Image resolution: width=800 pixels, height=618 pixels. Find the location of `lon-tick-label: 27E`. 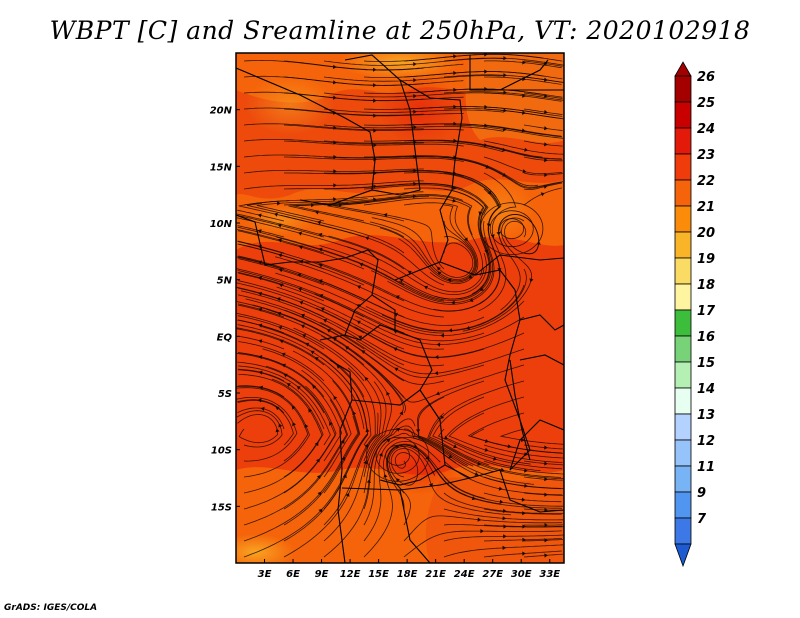

lon-tick-label: 27E is located at coordinates (492, 574).